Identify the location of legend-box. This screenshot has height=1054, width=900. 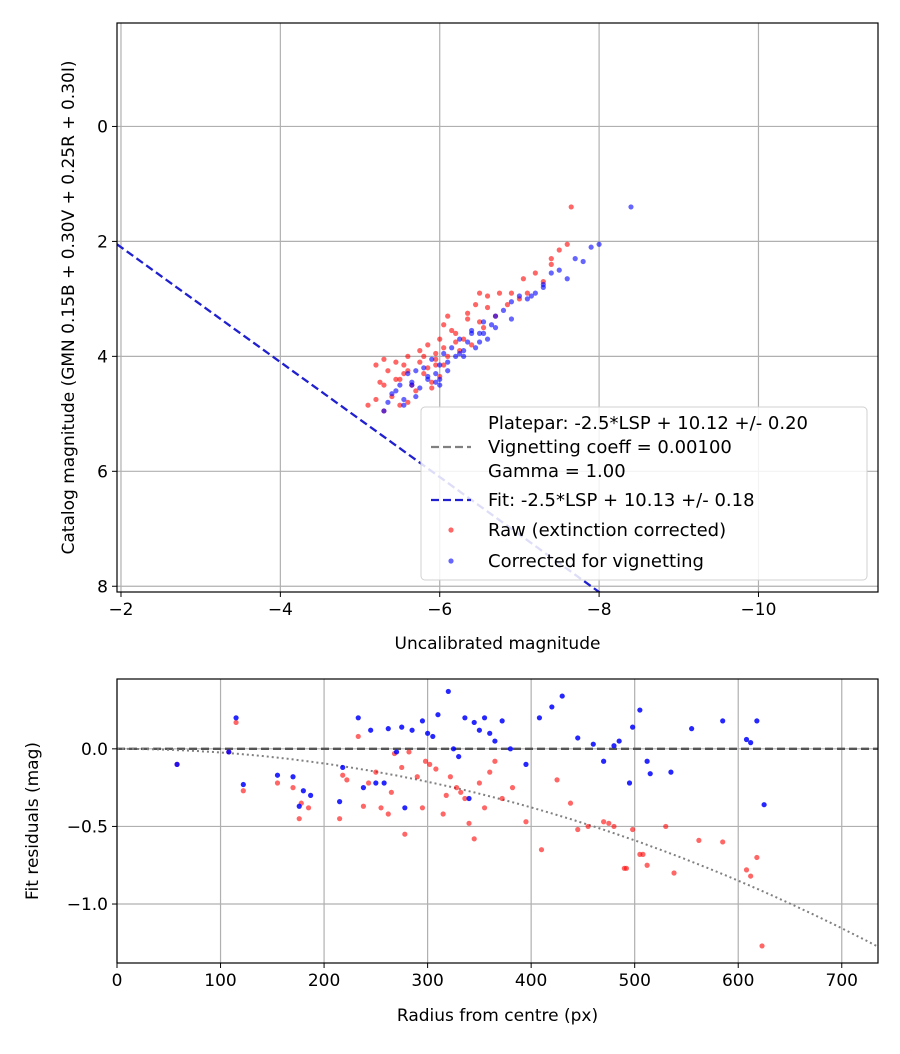
(644, 493).